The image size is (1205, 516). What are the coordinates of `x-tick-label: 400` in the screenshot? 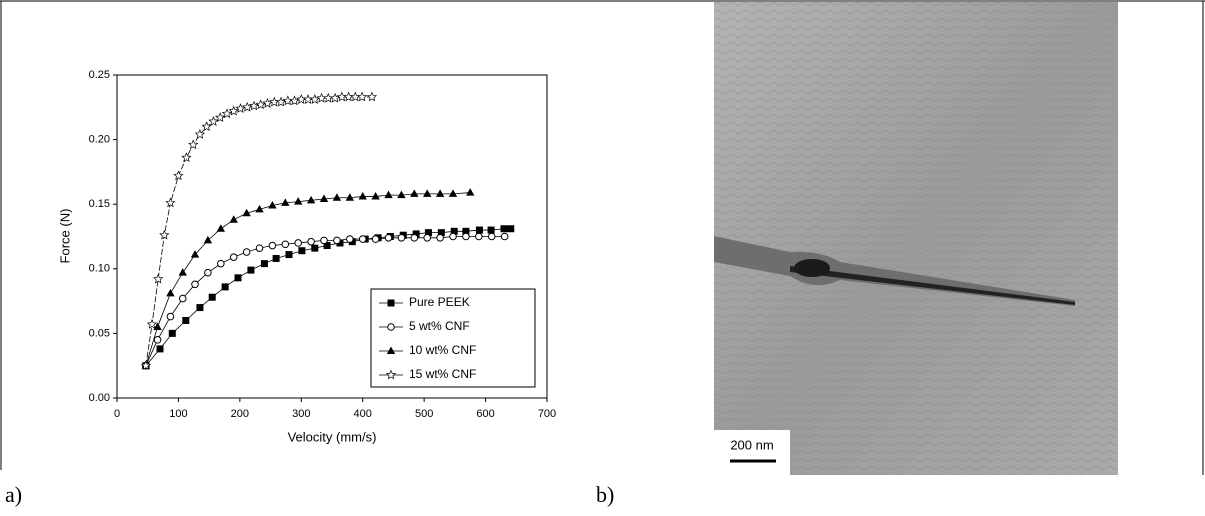 It's located at (363, 414).